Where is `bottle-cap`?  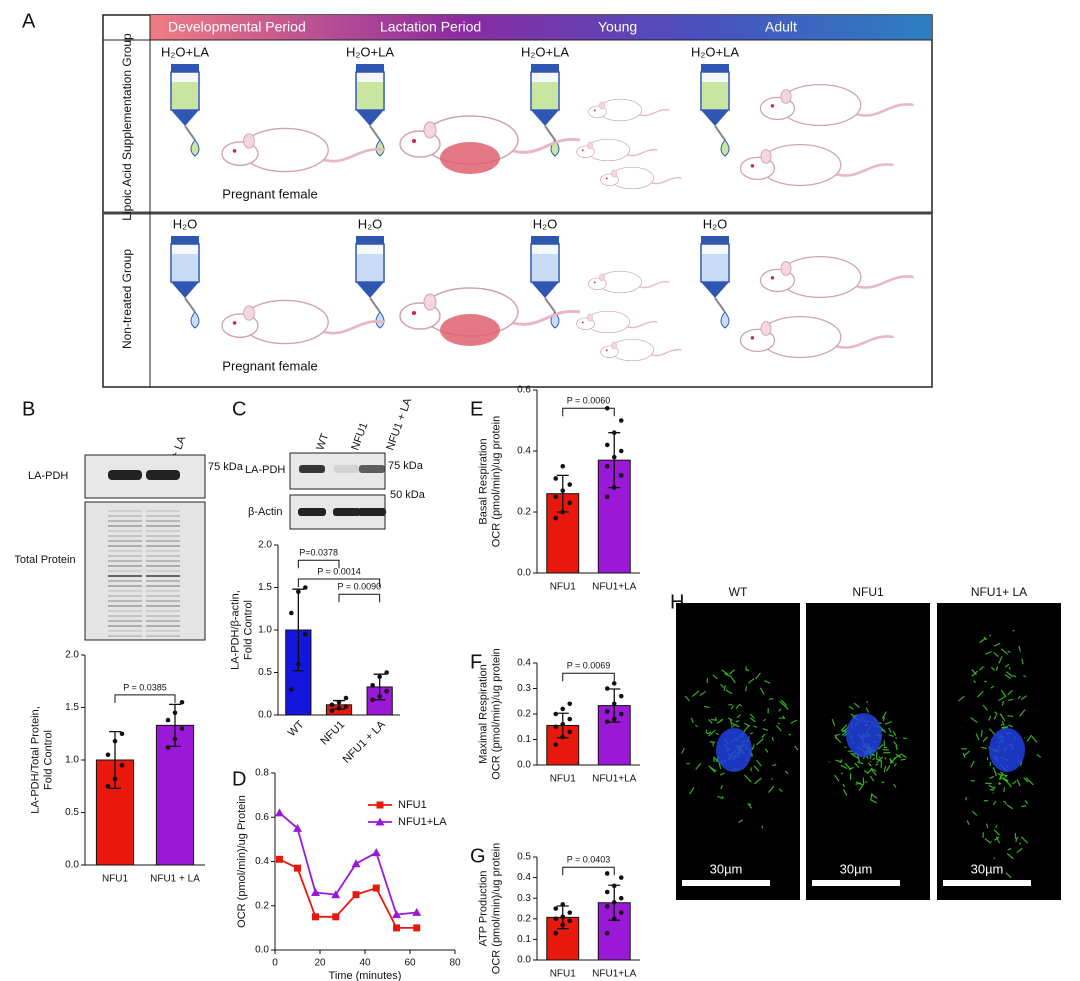
bottle-cap is located at coordinates (715, 240).